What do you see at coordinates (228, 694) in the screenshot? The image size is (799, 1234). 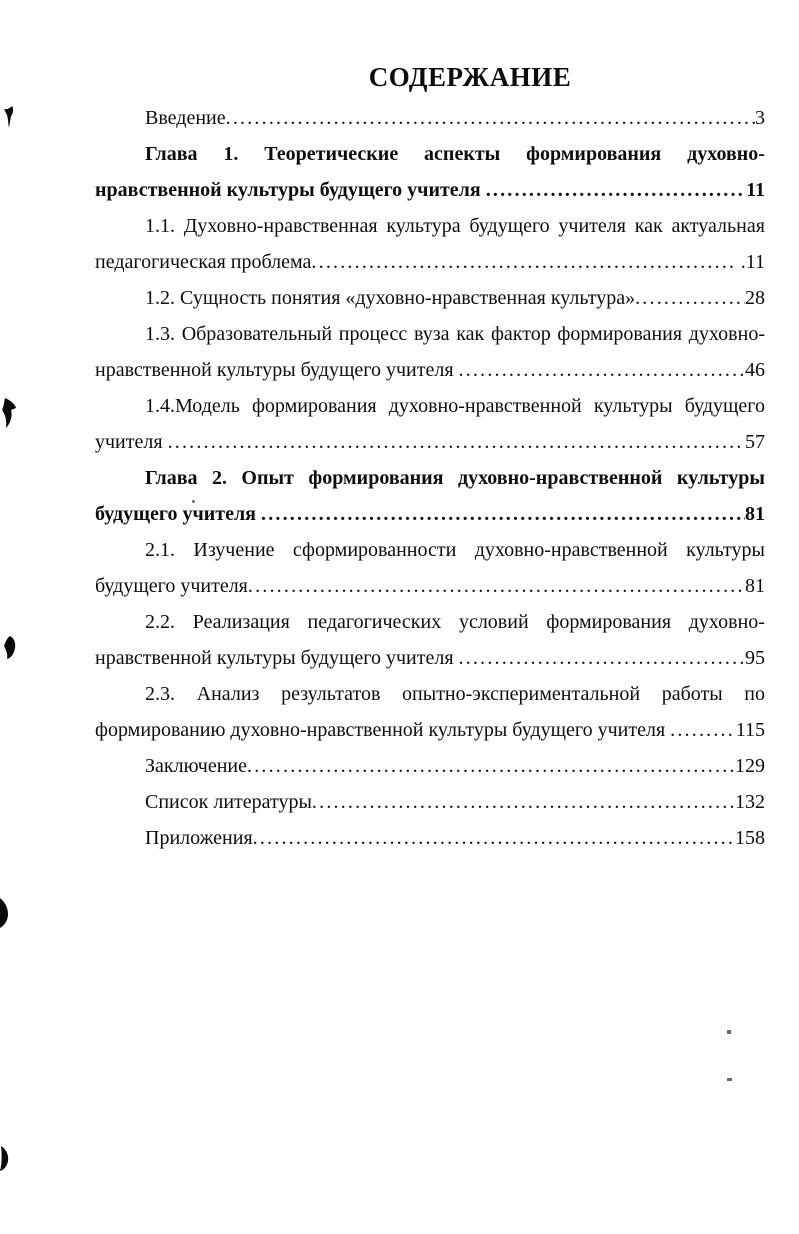 I see `toc-line-word: Анализ` at bounding box center [228, 694].